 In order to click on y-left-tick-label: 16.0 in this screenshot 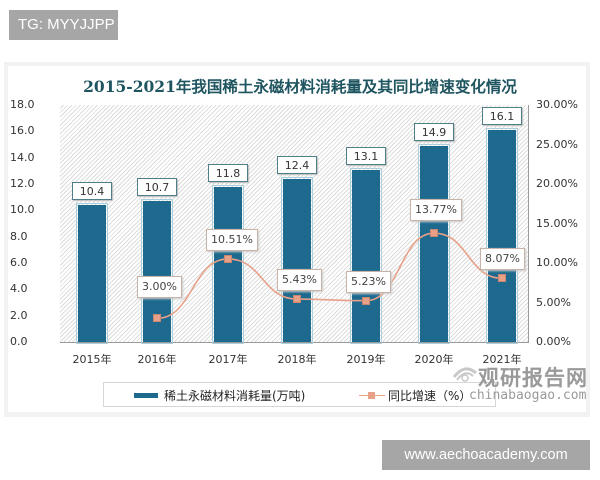, I will do `click(22, 131)`.